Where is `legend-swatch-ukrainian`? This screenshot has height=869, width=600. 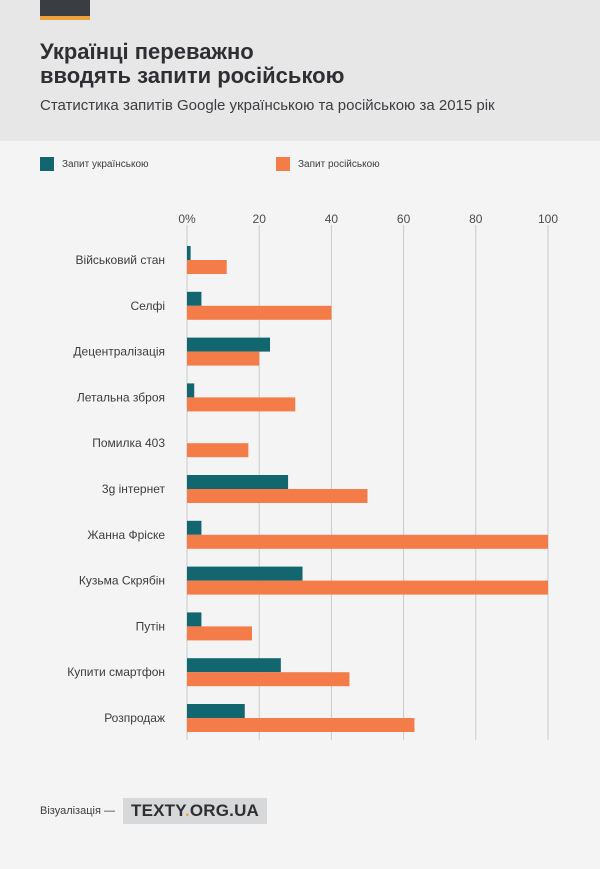 legend-swatch-ukrainian is located at coordinates (47, 164).